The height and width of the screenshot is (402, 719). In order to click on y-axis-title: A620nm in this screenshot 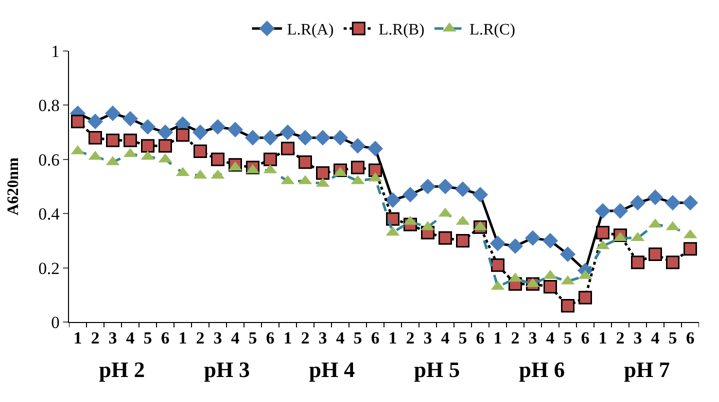, I will do `click(13, 186)`.